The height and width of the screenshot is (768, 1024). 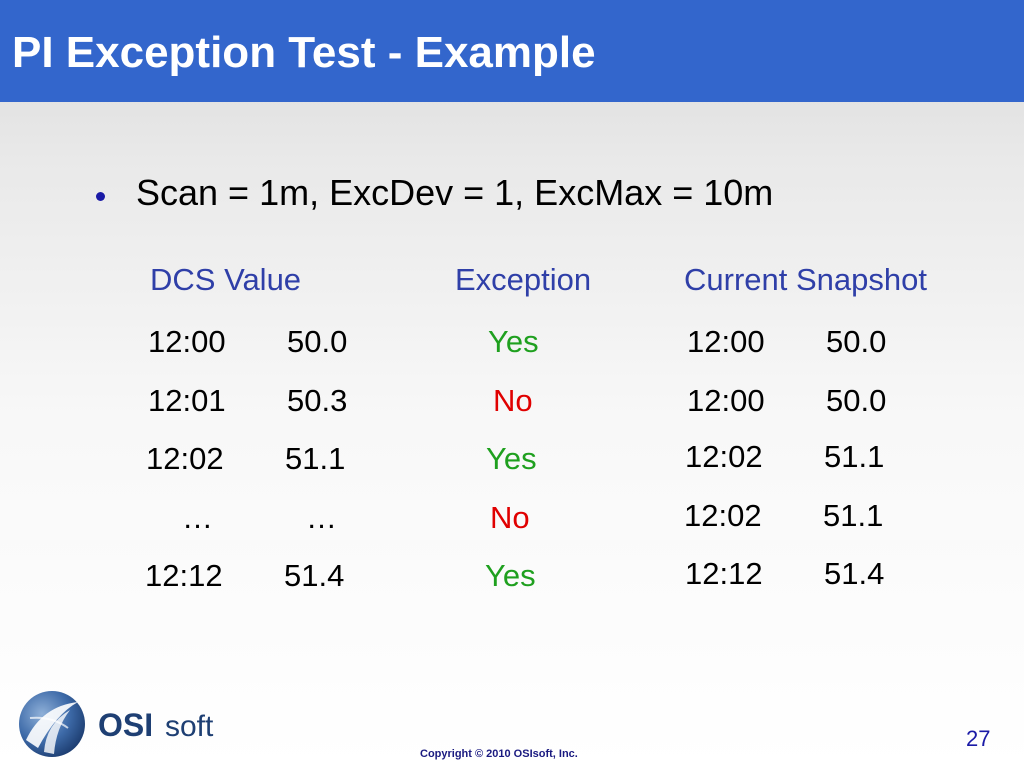 I want to click on title-bar: PI Exception Test - Example, so click(x=512, y=51).